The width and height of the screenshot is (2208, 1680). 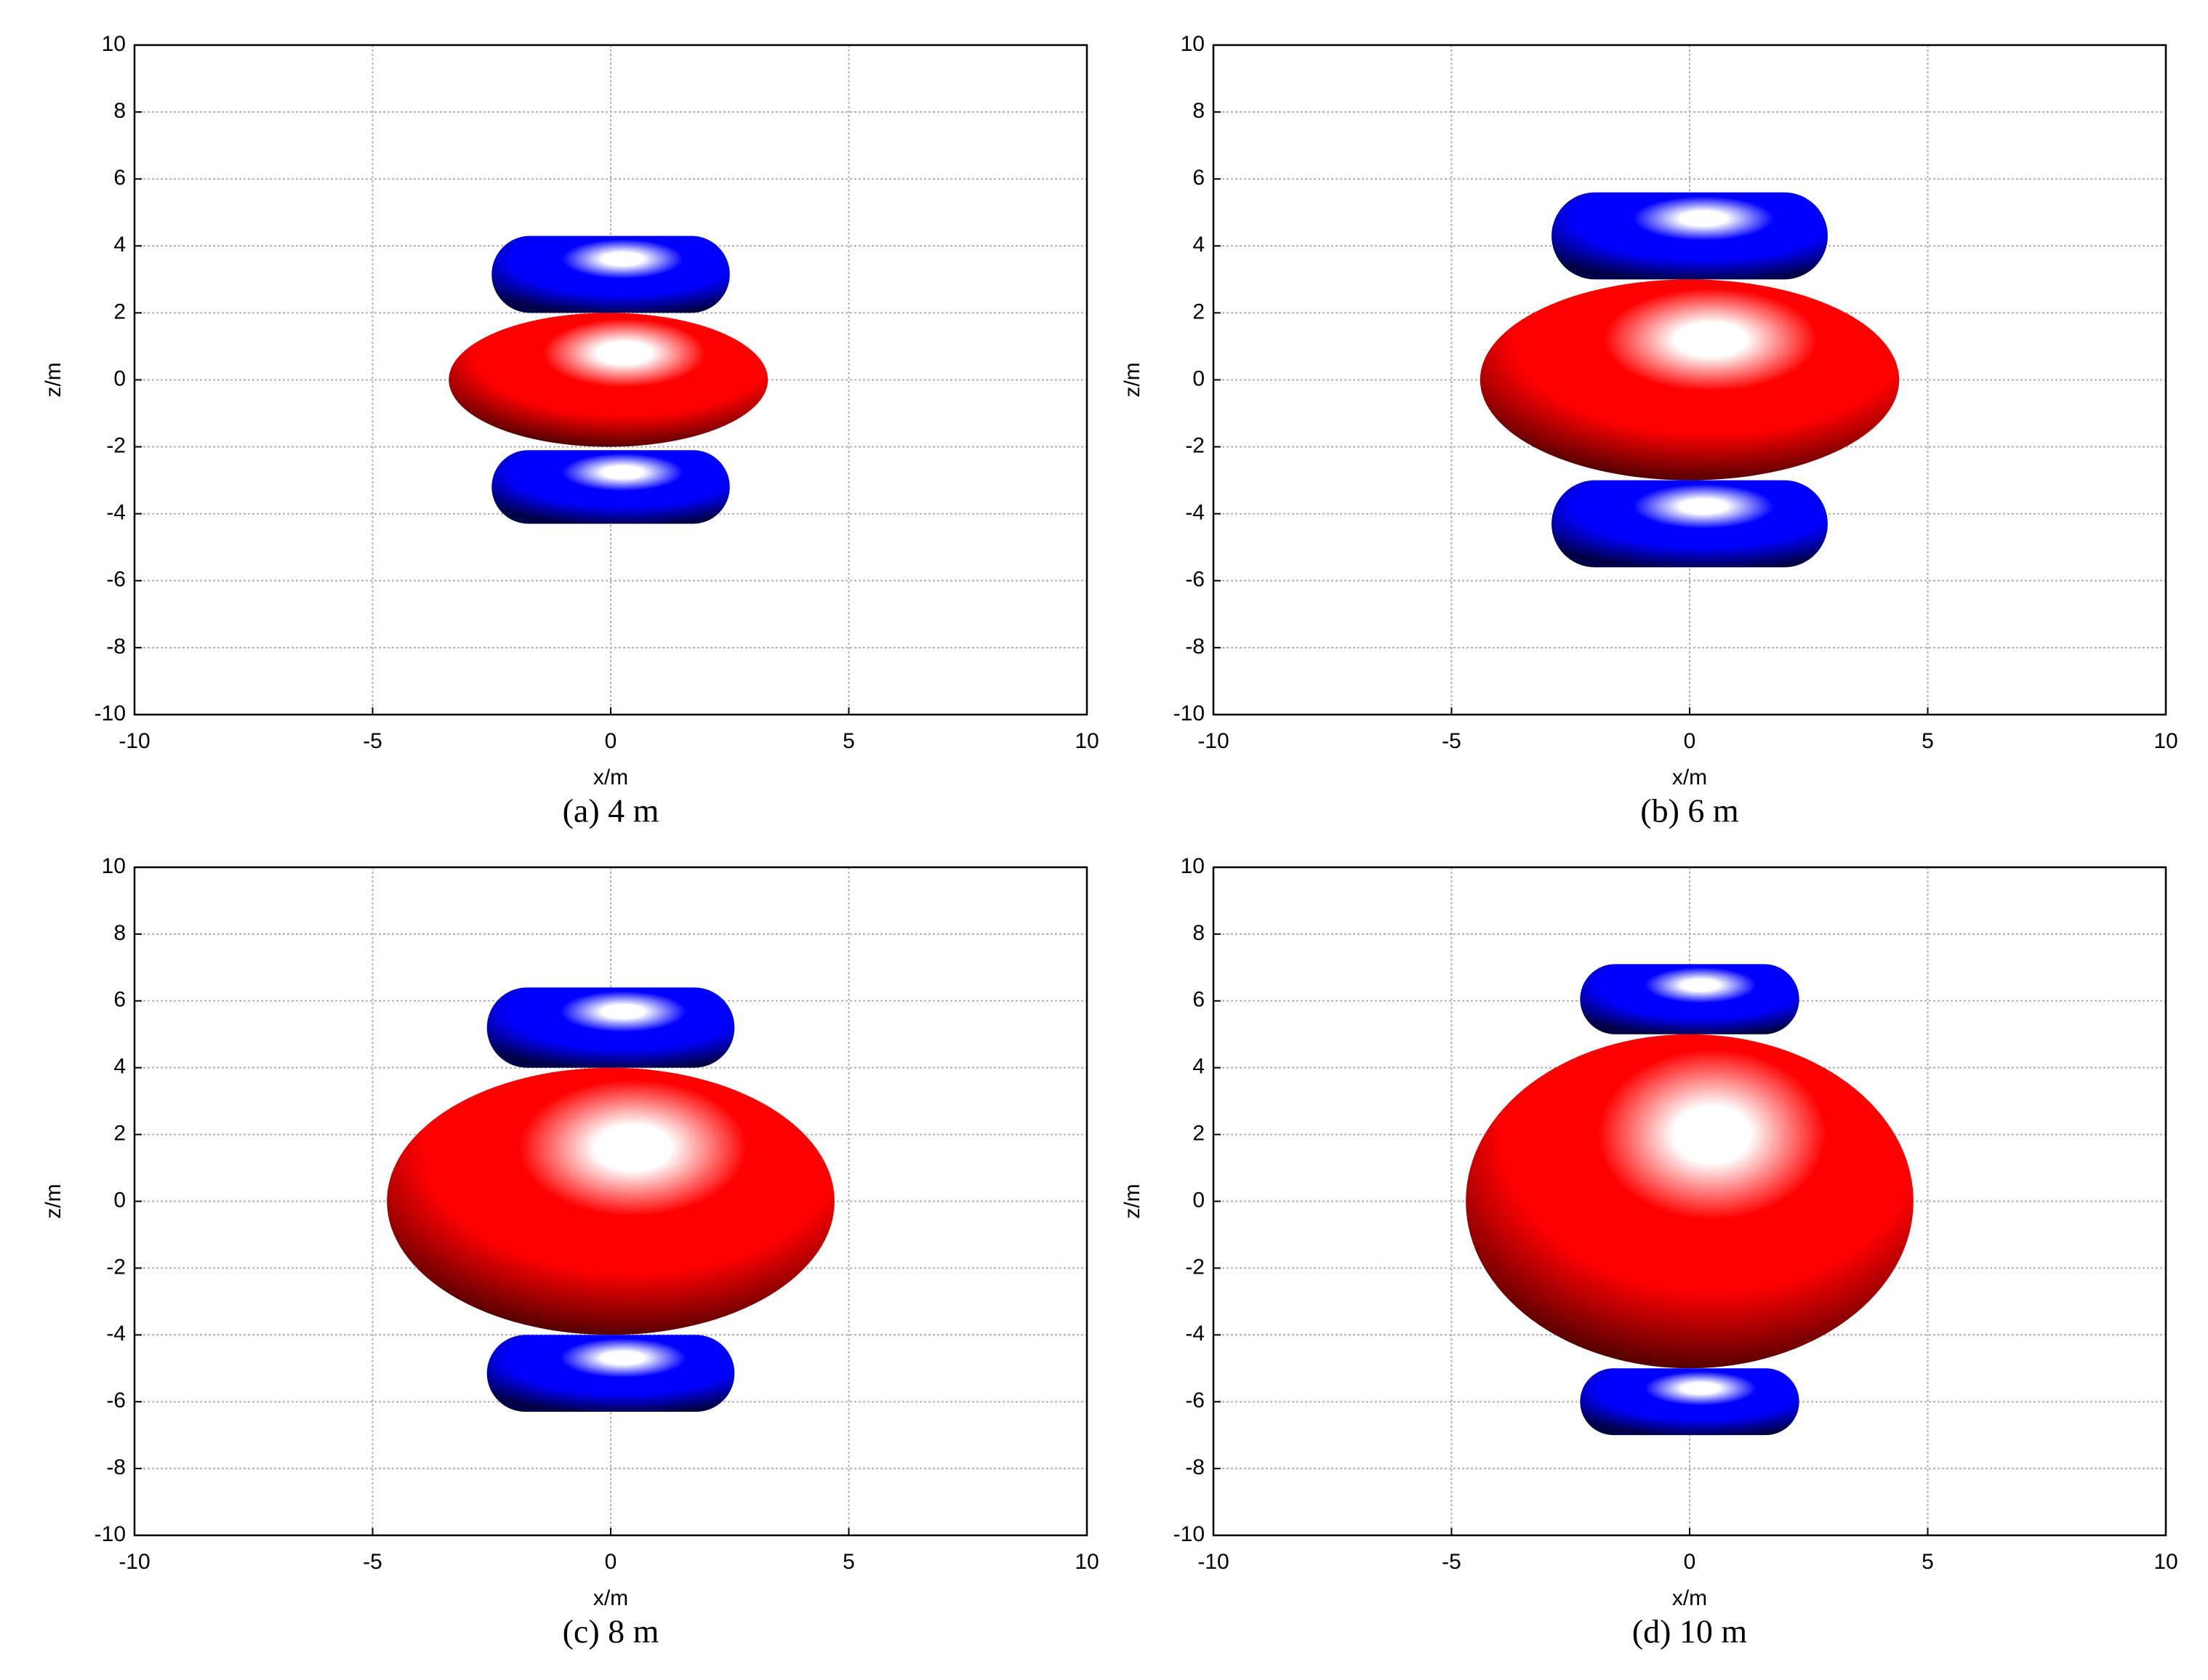 What do you see at coordinates (611, 810) in the screenshot?
I see `panel-caption: (a) 4 m` at bounding box center [611, 810].